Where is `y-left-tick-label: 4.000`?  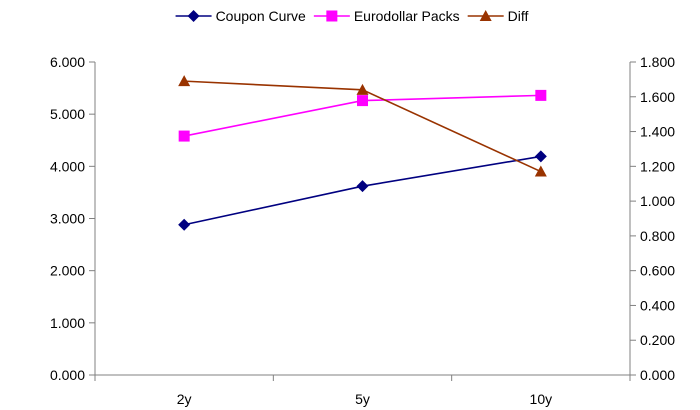 y-left-tick-label: 4.000 is located at coordinates (67, 166).